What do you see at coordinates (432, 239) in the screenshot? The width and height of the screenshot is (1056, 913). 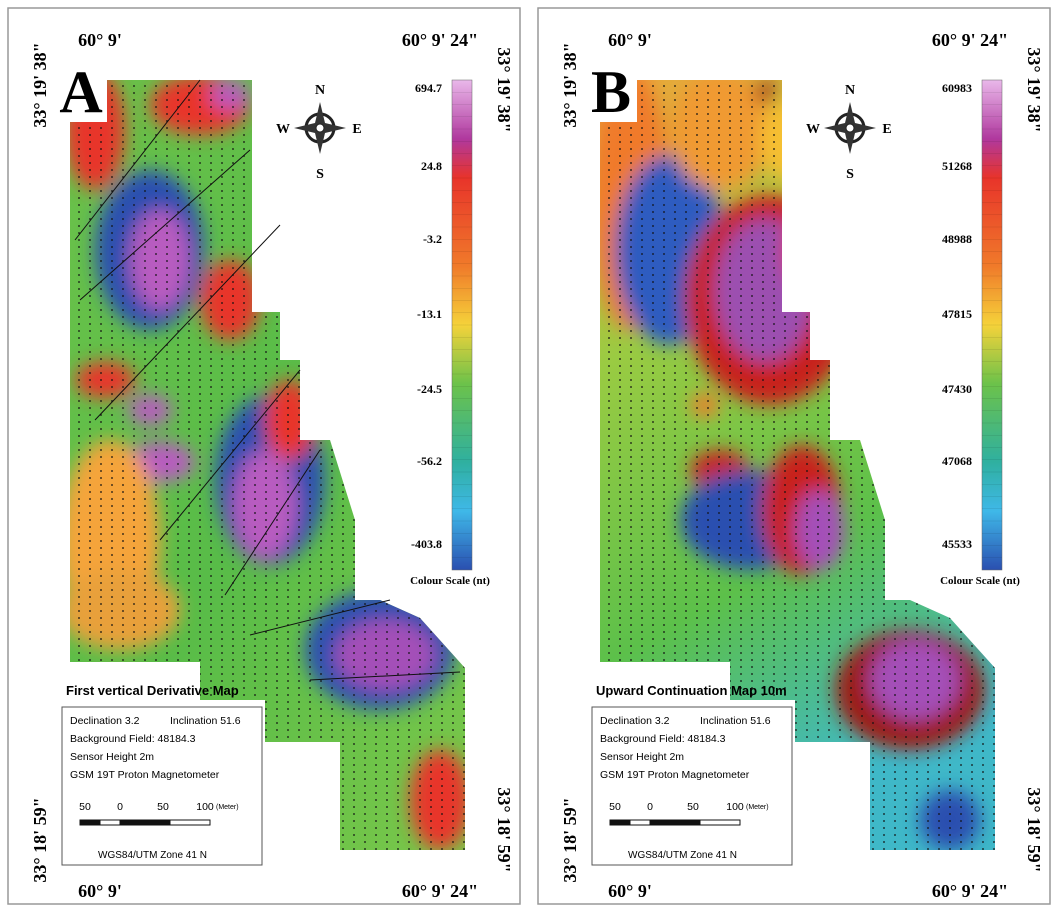 I see `colour-scale-label: -3.2` at bounding box center [432, 239].